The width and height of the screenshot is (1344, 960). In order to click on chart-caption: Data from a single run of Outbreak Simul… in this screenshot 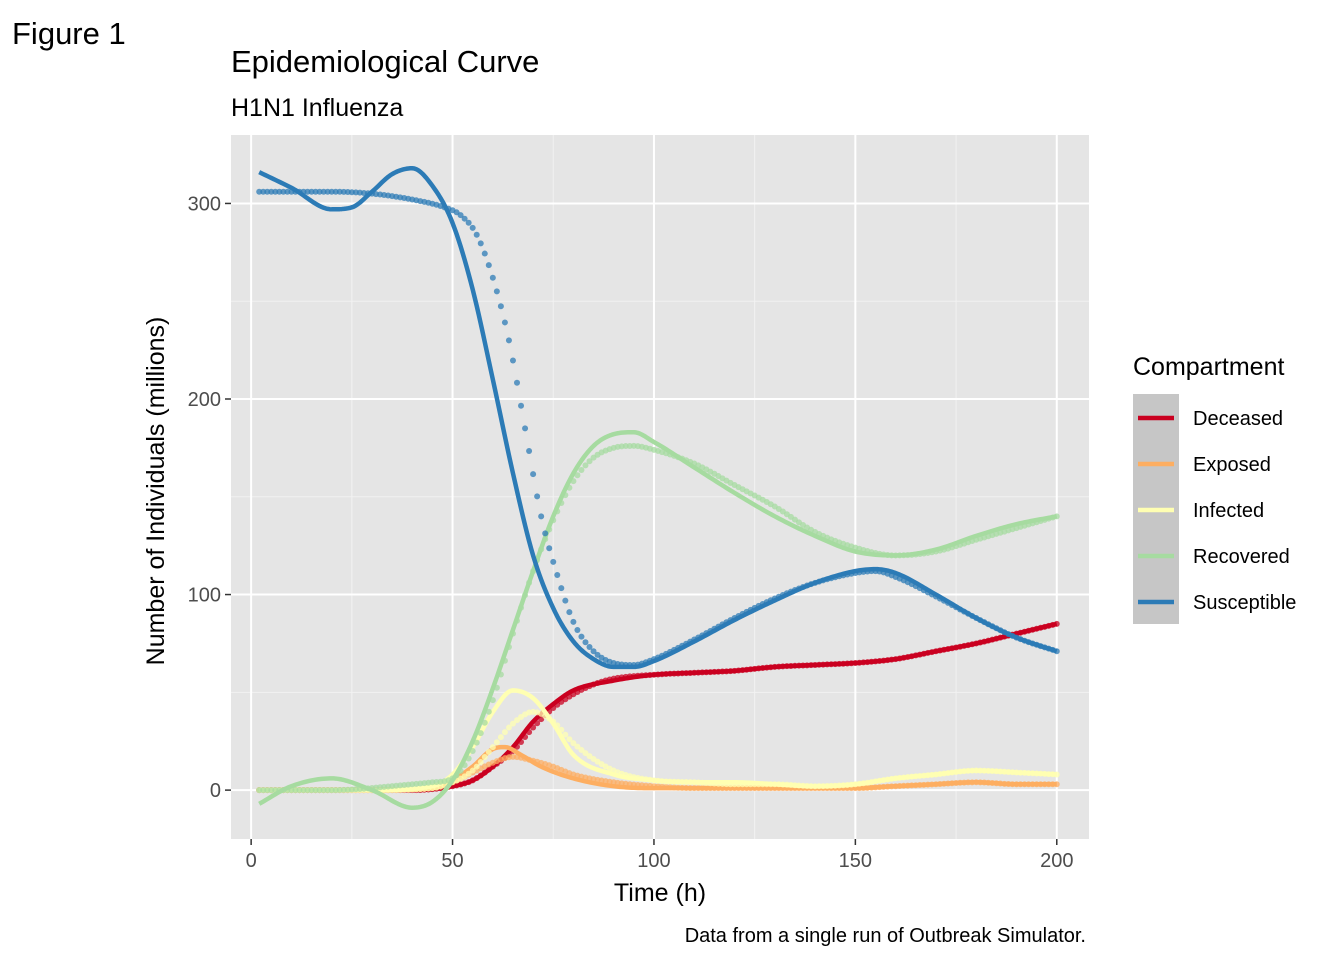, I will do `click(885, 936)`.